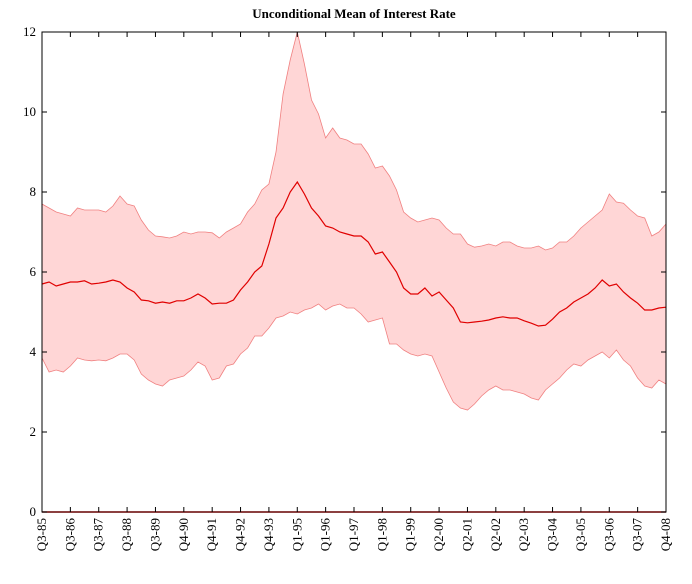  Describe the element at coordinates (33, 511) in the screenshot. I see `y-tick-label: 0` at that location.